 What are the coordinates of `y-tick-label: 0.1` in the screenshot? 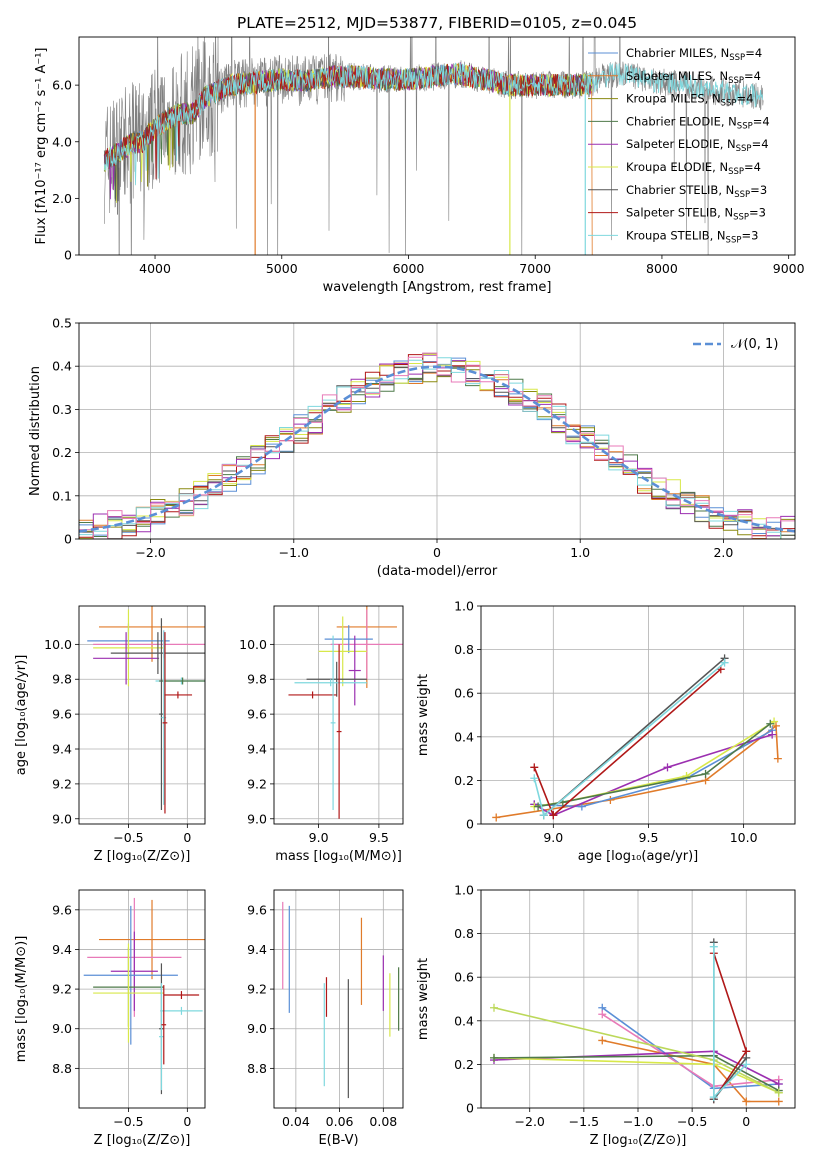 It's located at (62, 495).